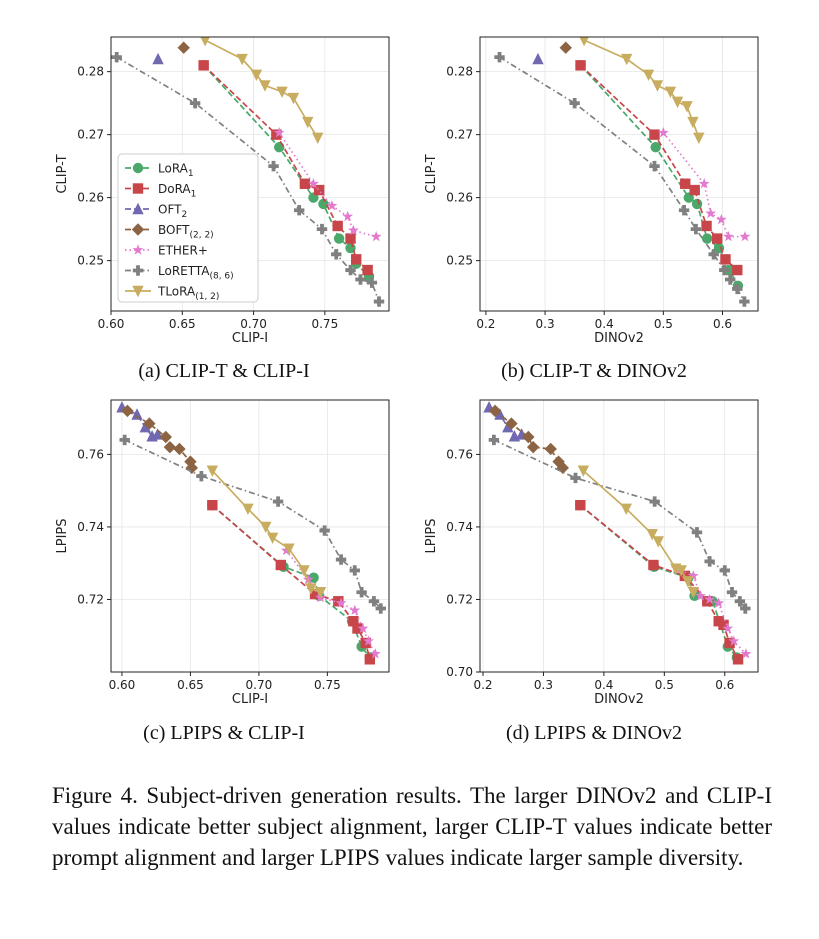 Image resolution: width=819 pixels, height=939 pixels. Describe the element at coordinates (122, 685) in the screenshot. I see `x-tick-label: 0.60` at that location.